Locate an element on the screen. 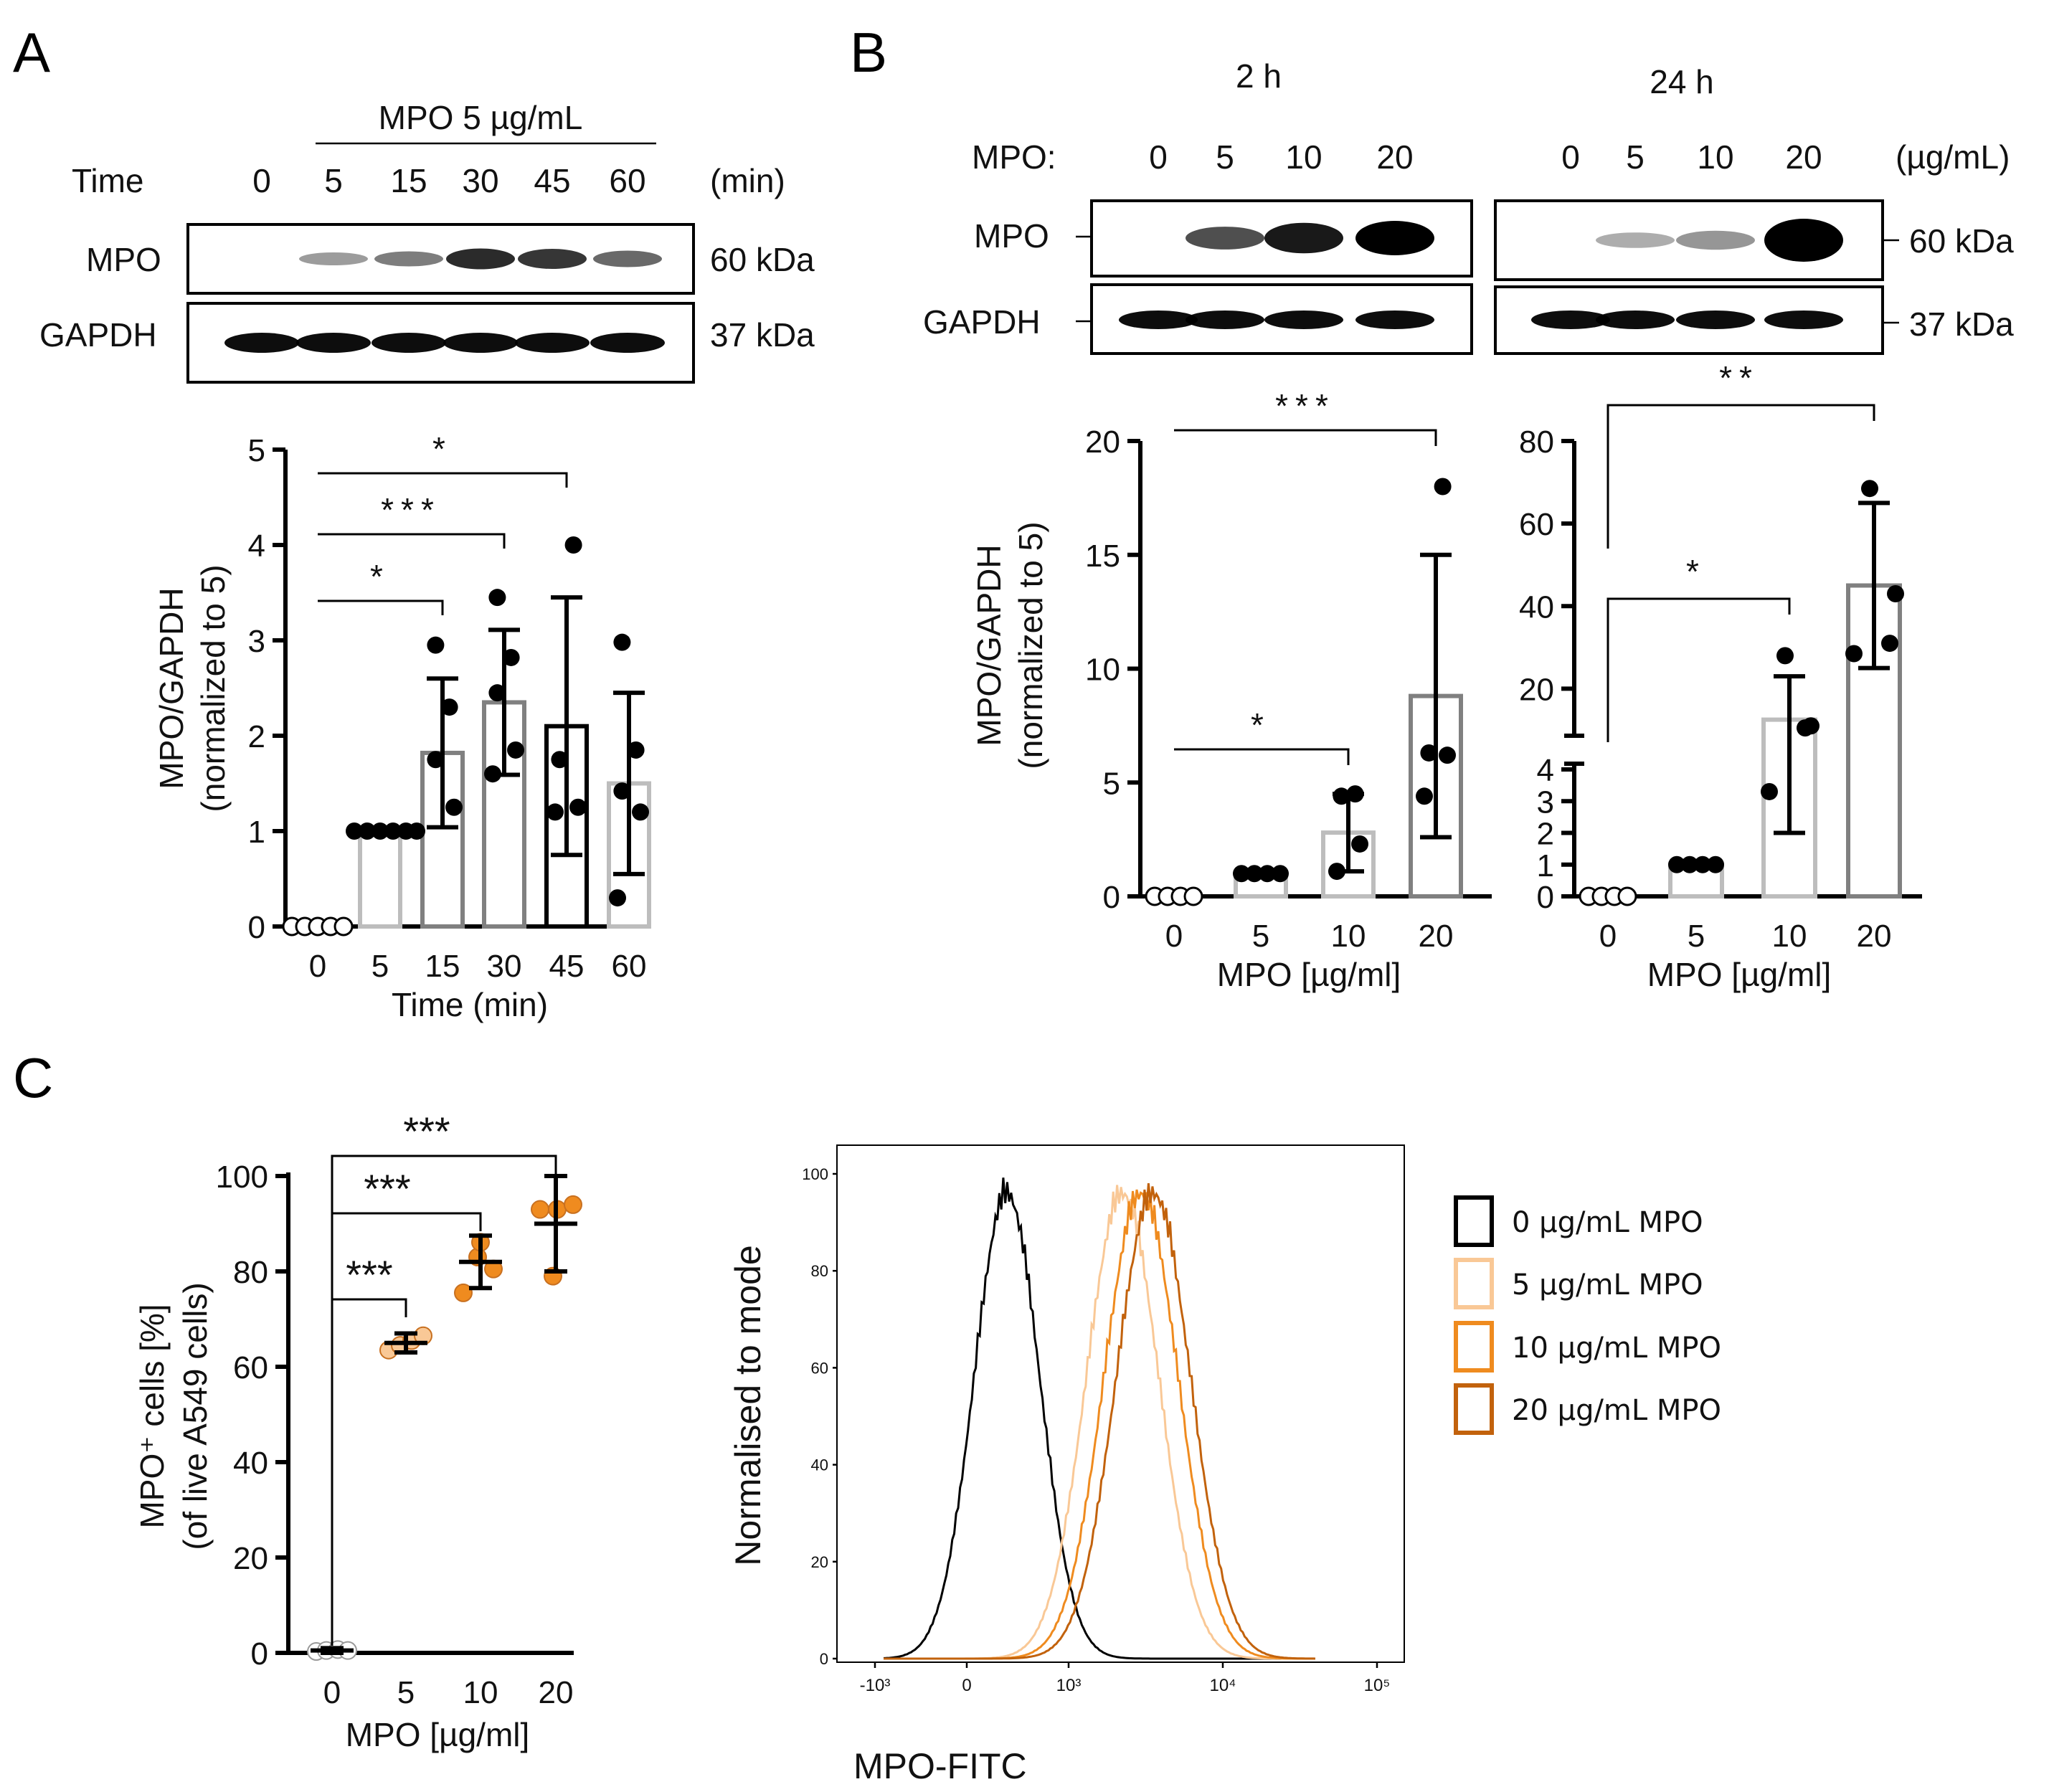  blot-b-24h-conc-10: 10 is located at coordinates (1715, 157).